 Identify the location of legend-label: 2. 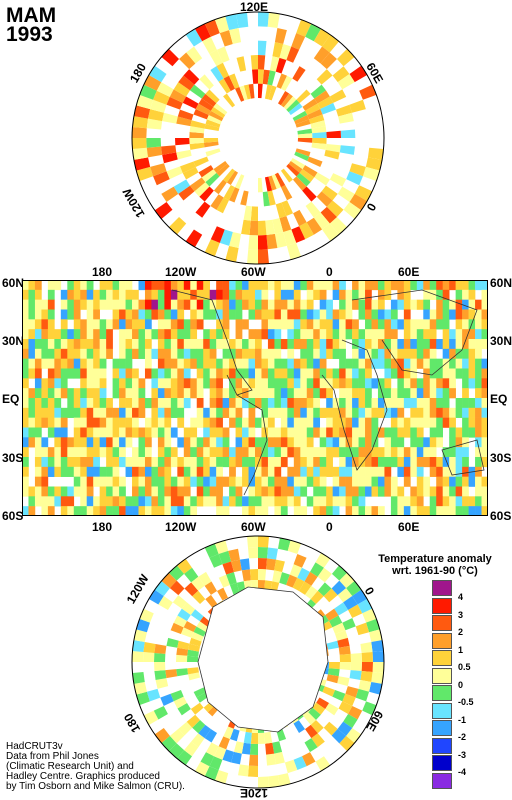
(461, 632).